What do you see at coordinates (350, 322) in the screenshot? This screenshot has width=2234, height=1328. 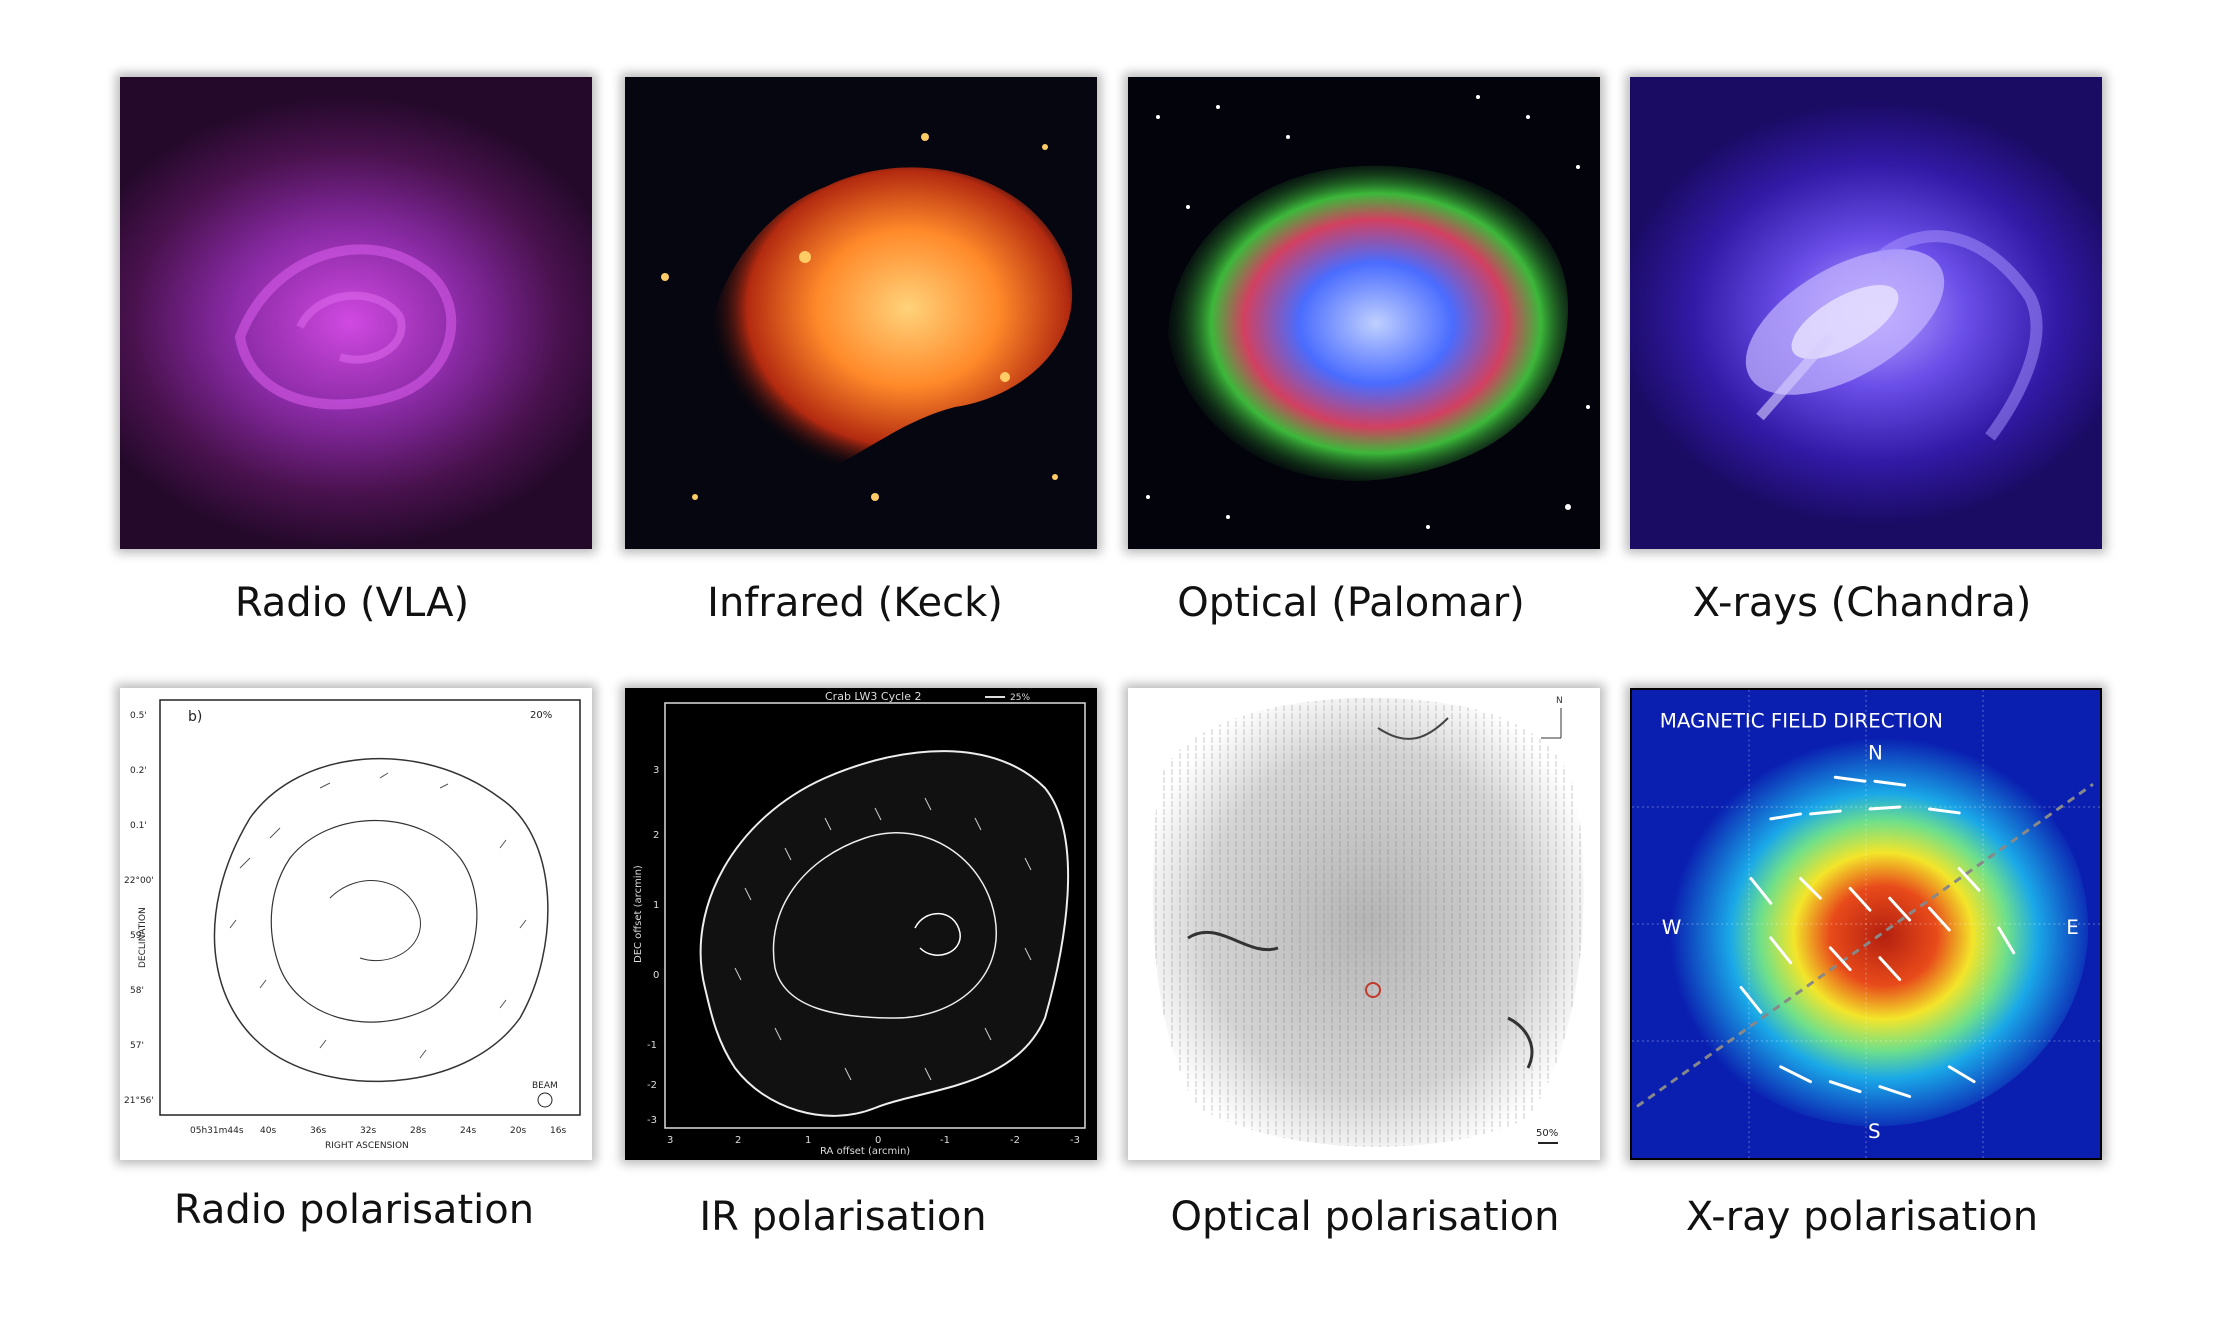 I see `radio-nebula-graphic` at bounding box center [350, 322].